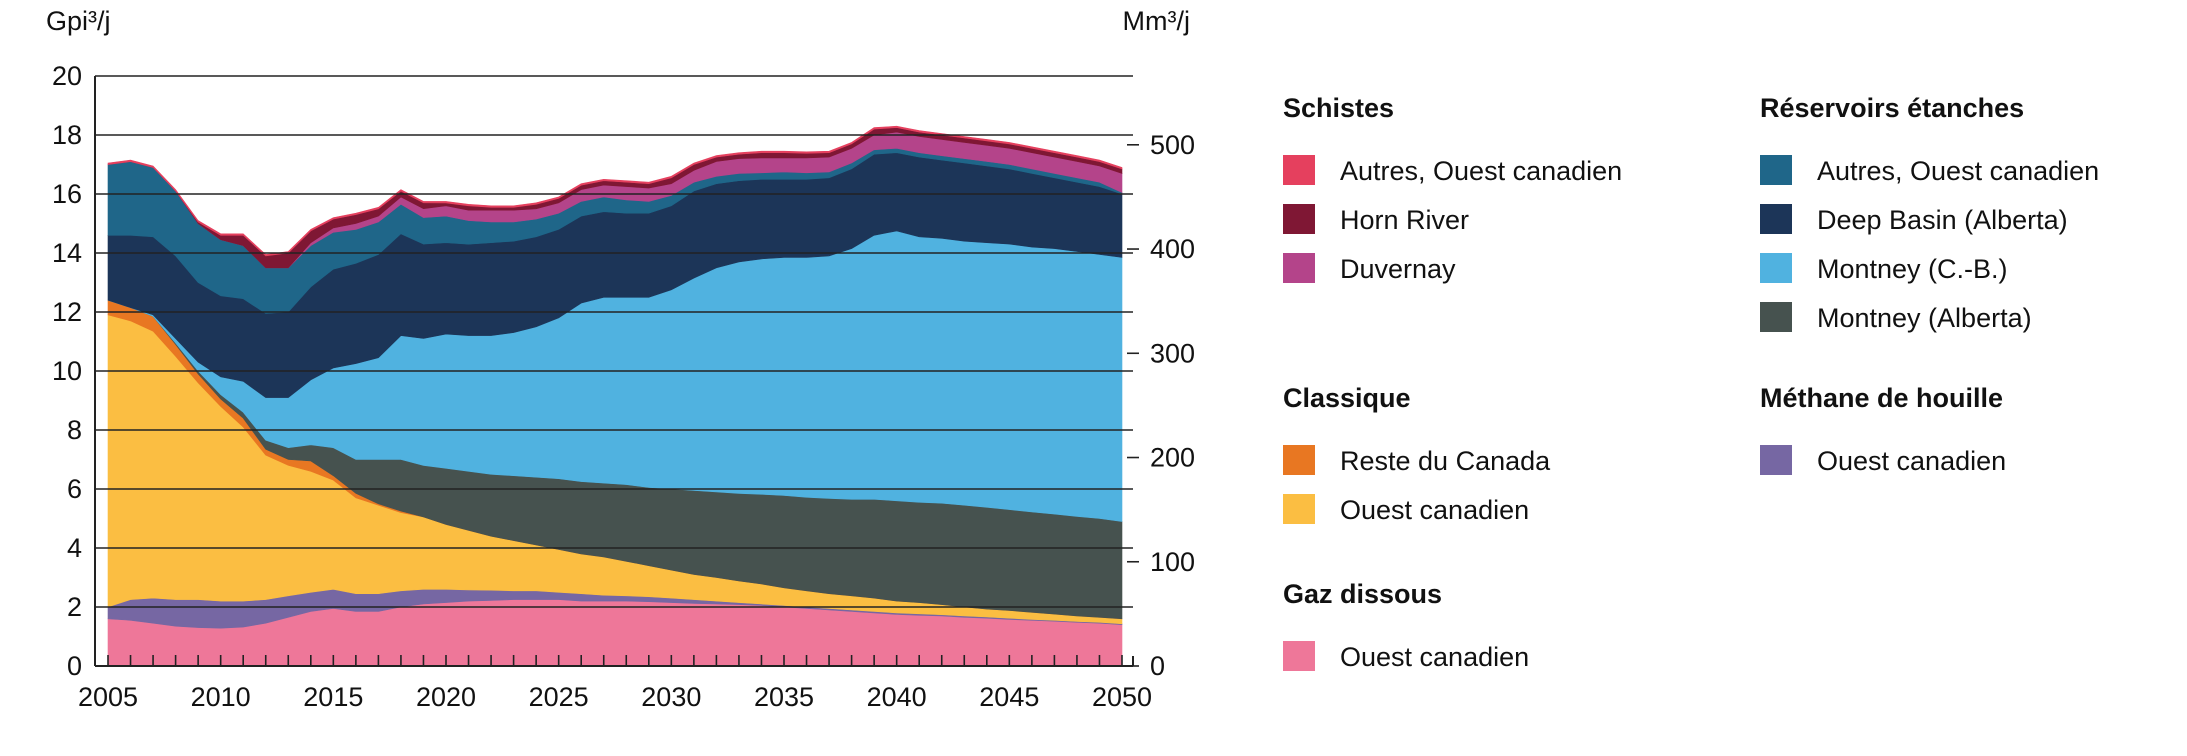 The image size is (2187, 756). I want to click on legend-group-title: Schistes, so click(1338, 108).